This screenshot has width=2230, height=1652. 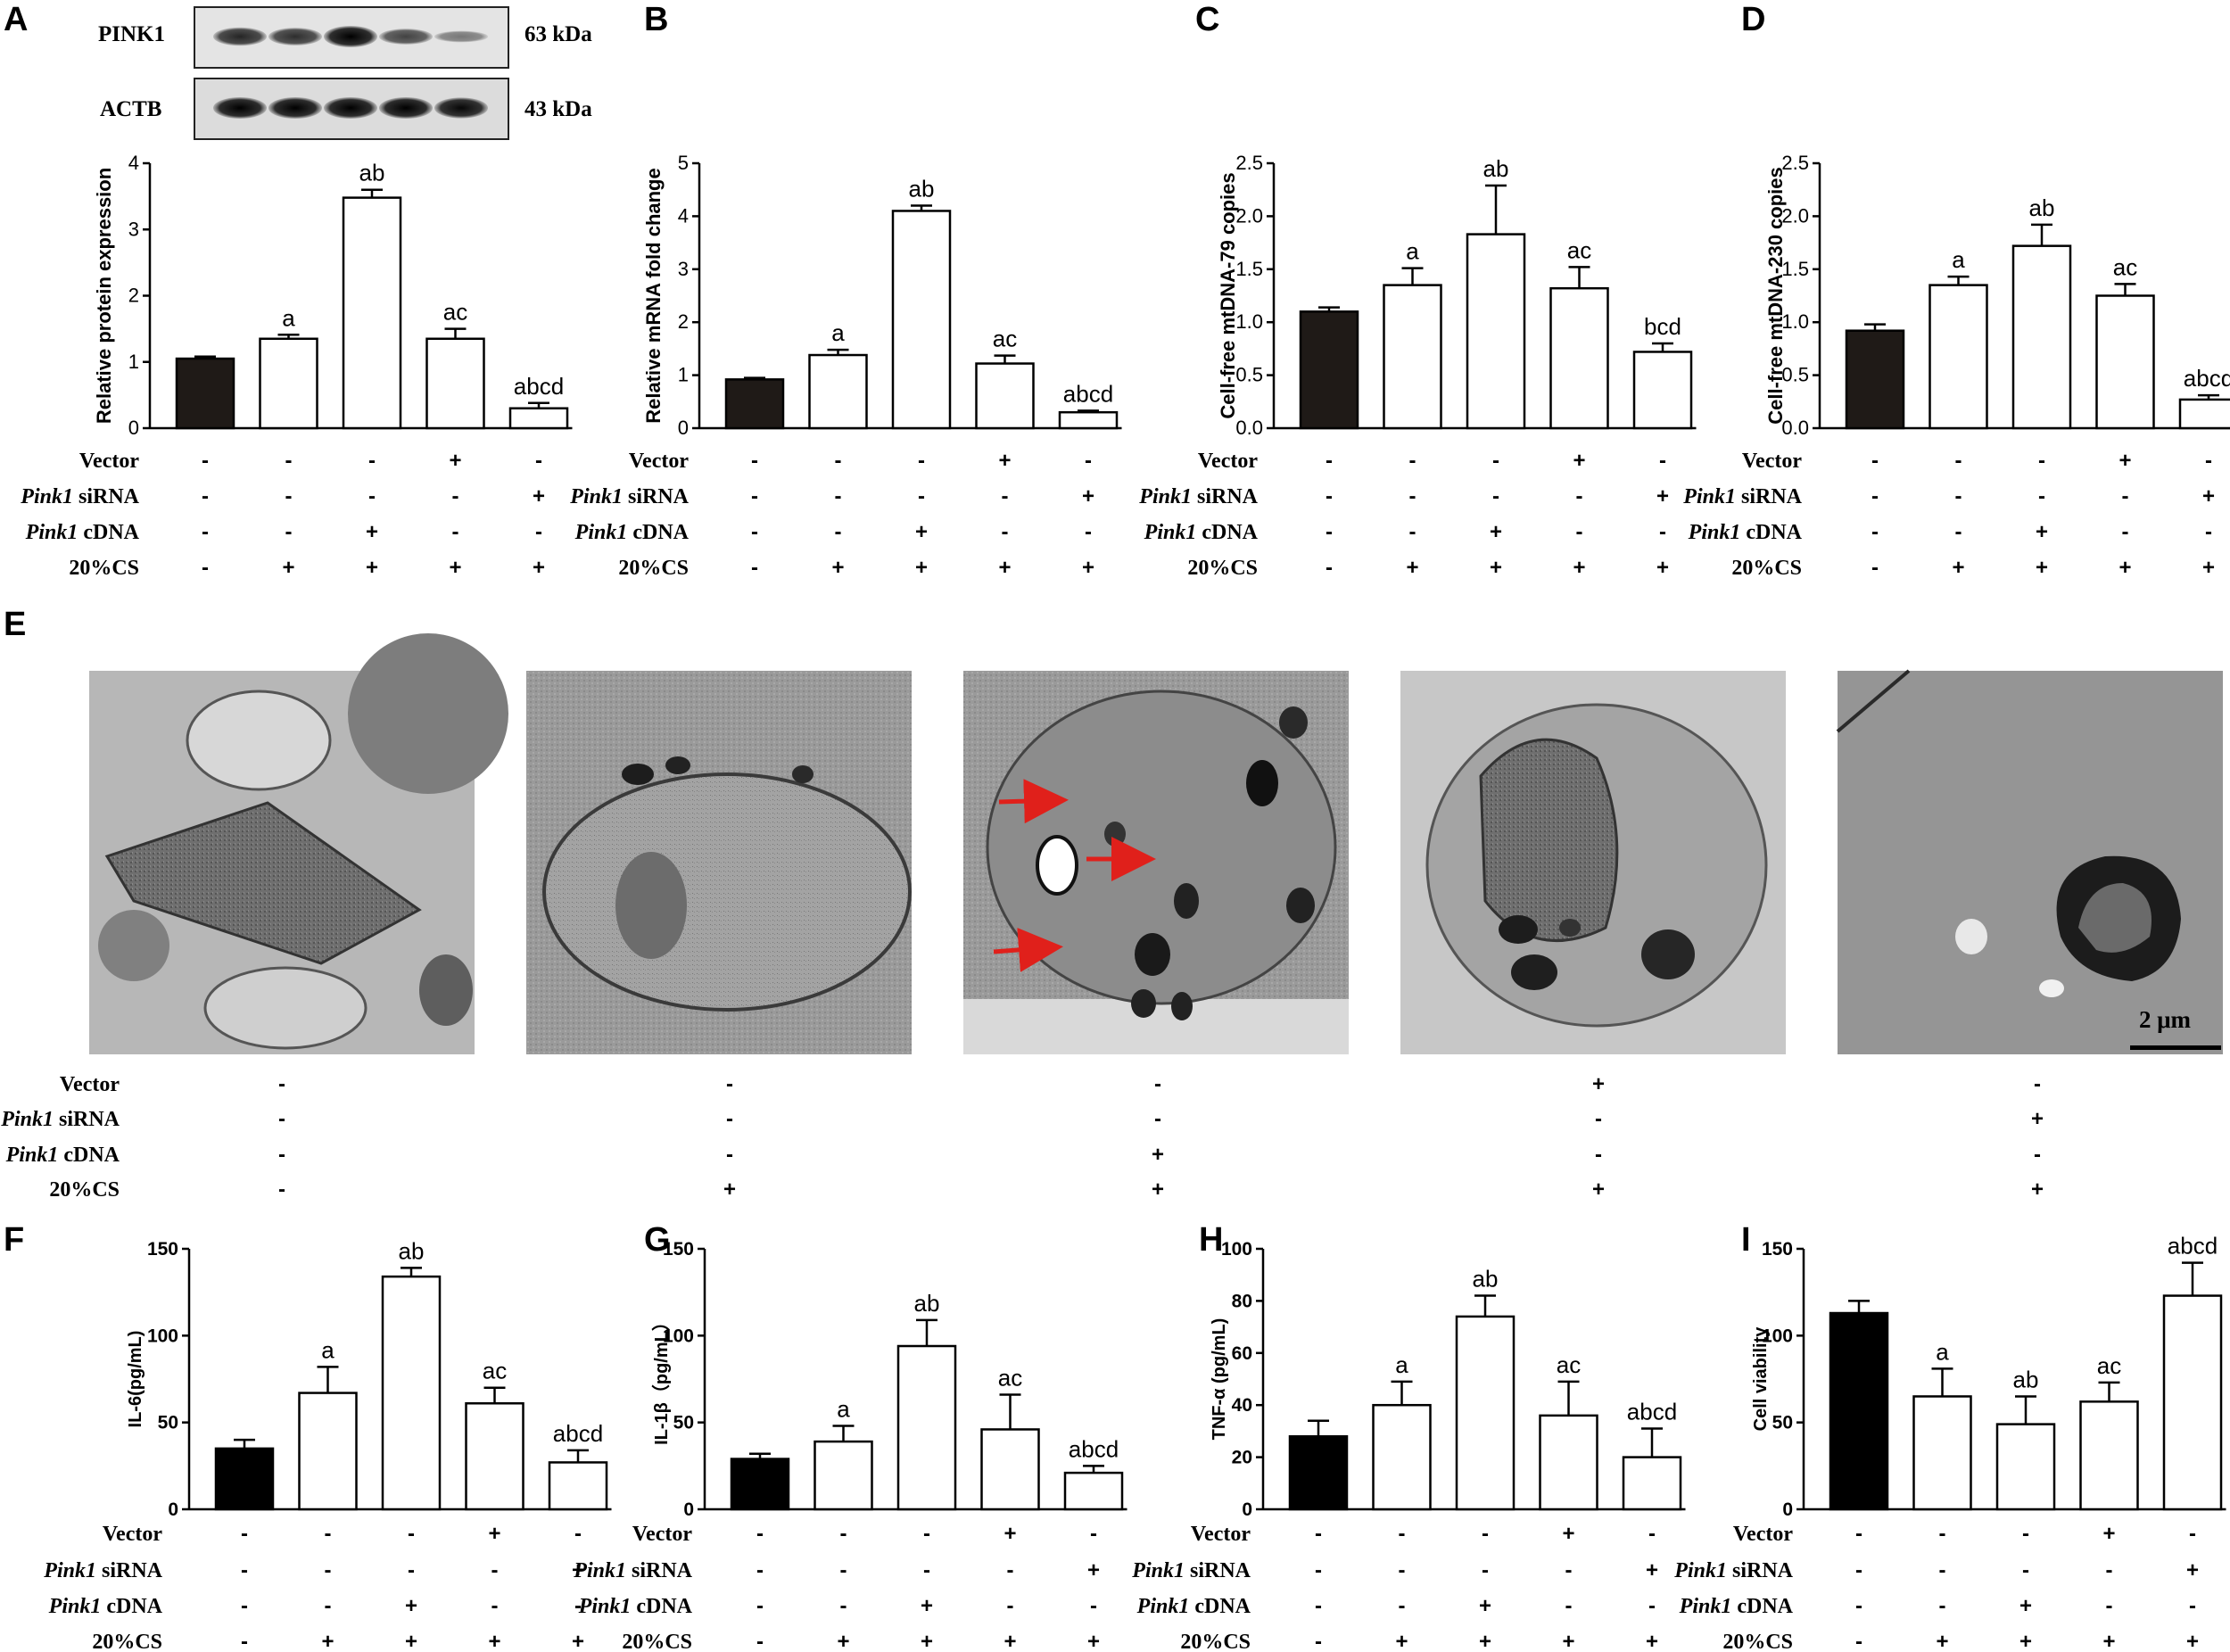 I want to click on condition-sign-sirna-b-1: -, so click(x=754, y=496).